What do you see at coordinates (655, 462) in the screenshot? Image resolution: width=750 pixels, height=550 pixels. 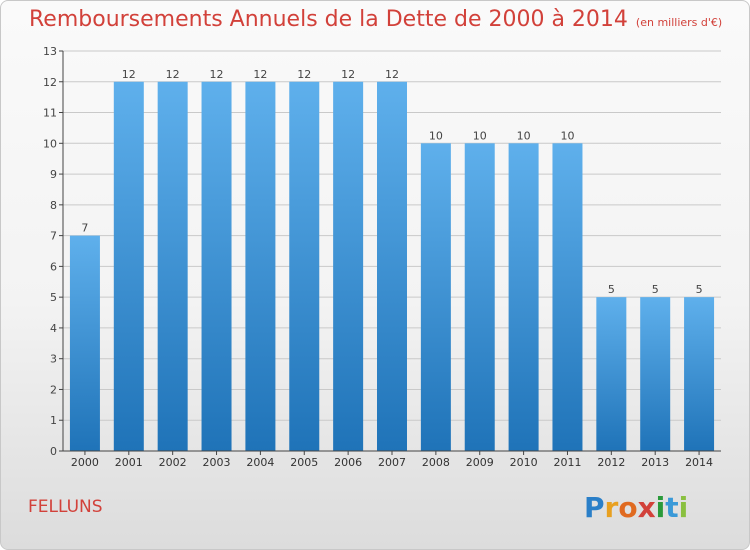 I see `x-tick-label: 2013` at bounding box center [655, 462].